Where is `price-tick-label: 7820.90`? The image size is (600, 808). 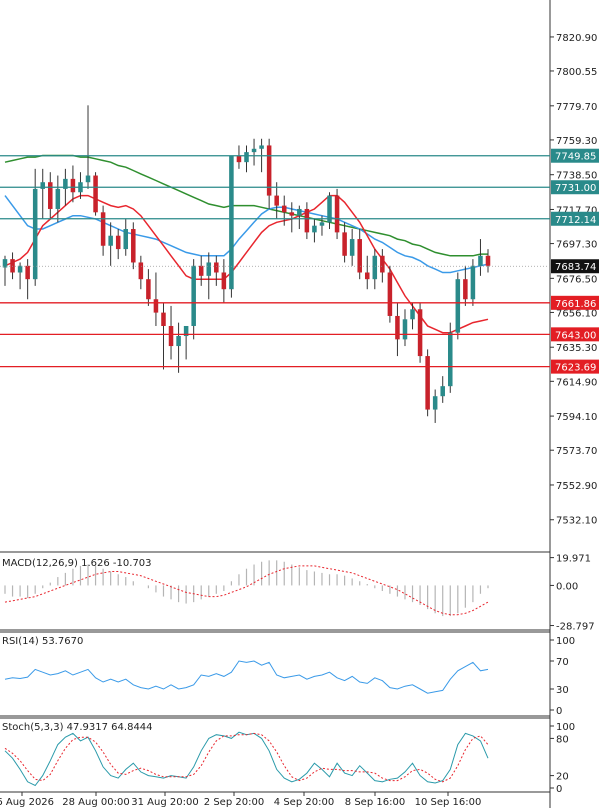 price-tick-label: 7820.90 is located at coordinates (576, 38).